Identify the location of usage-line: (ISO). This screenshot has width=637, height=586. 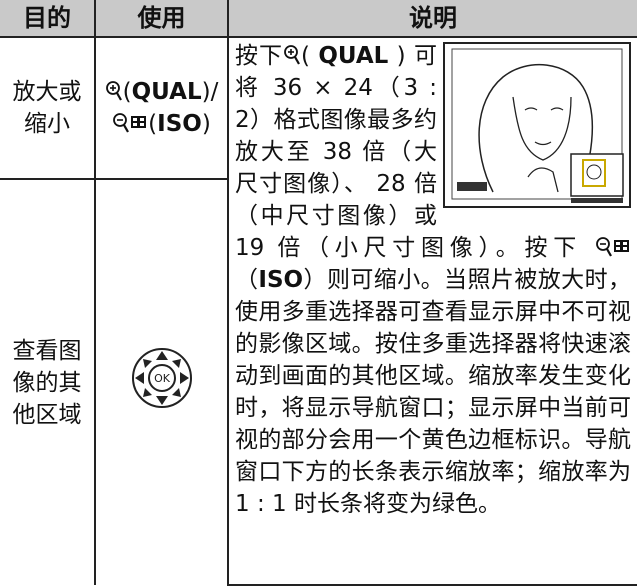
(161, 124).